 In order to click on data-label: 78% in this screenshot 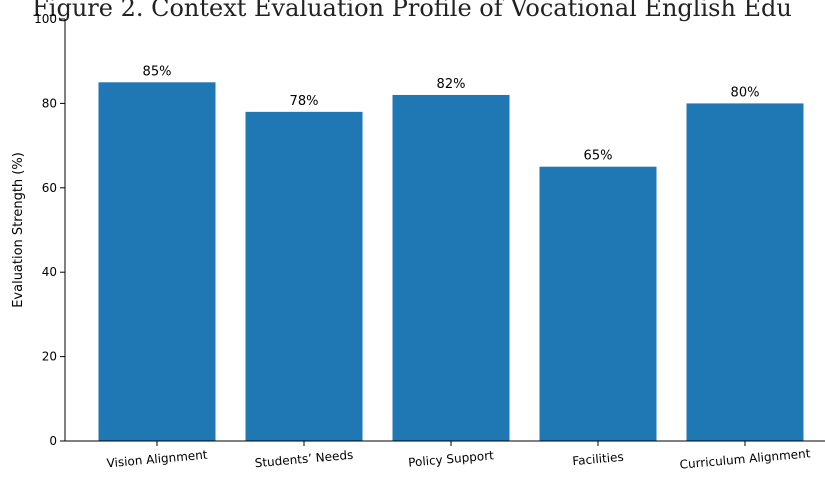, I will do `click(304, 101)`.